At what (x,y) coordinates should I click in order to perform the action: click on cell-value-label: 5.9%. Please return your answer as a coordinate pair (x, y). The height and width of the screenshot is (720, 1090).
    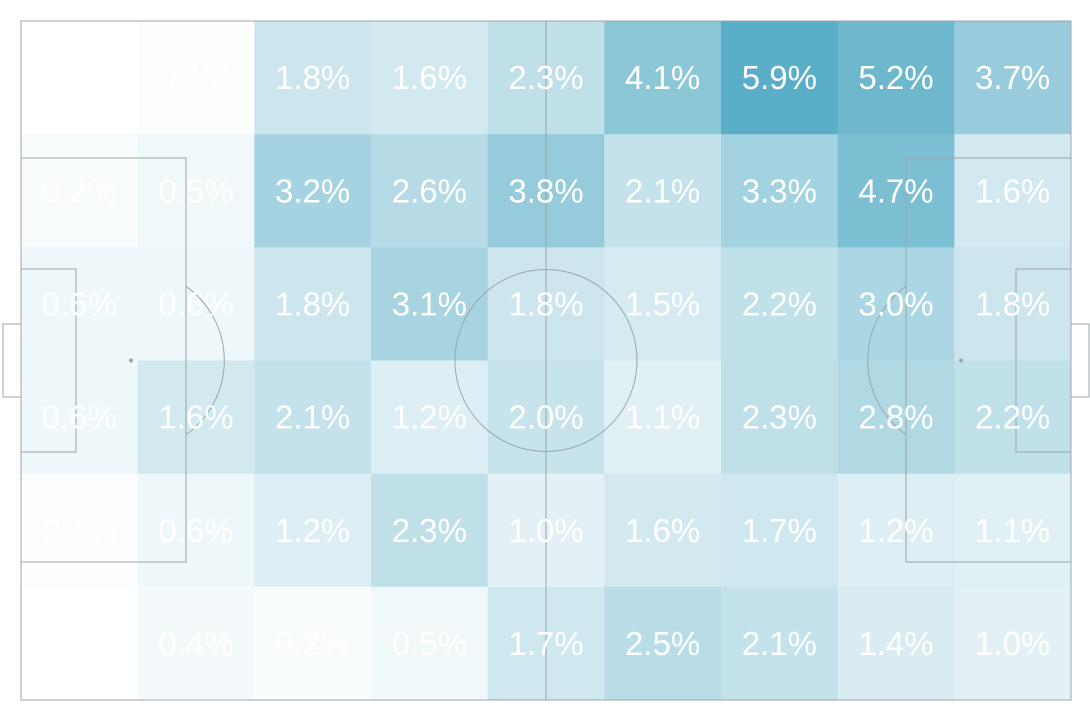
    Looking at the image, I should click on (779, 77).